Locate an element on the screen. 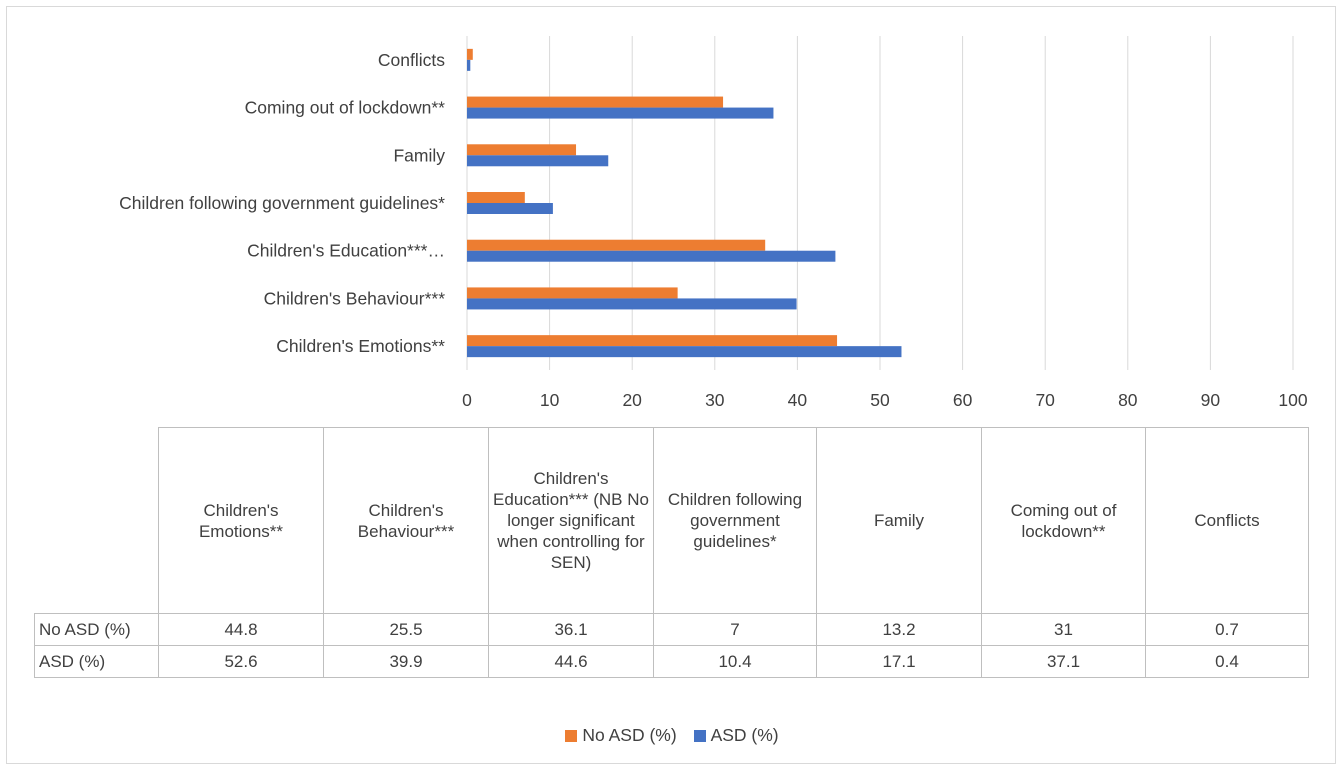 Image resolution: width=1344 pixels, height=772 pixels. bars is located at coordinates (684, 203).